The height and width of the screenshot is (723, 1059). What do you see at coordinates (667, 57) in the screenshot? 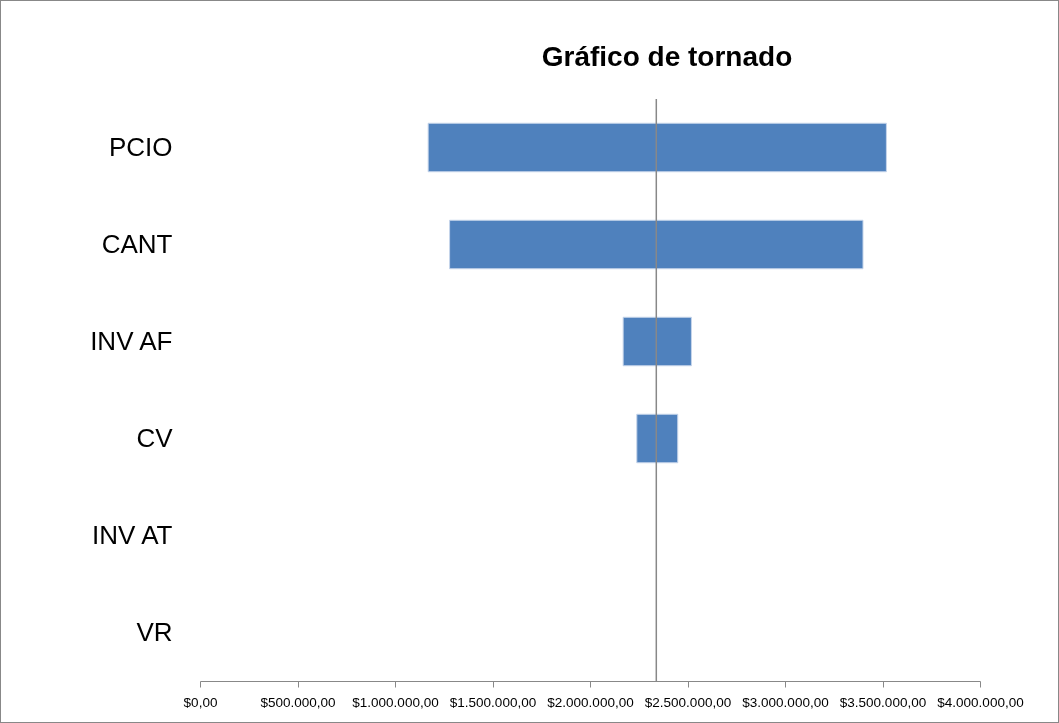
I see `chart-title: Gráfico de tornado` at bounding box center [667, 57].